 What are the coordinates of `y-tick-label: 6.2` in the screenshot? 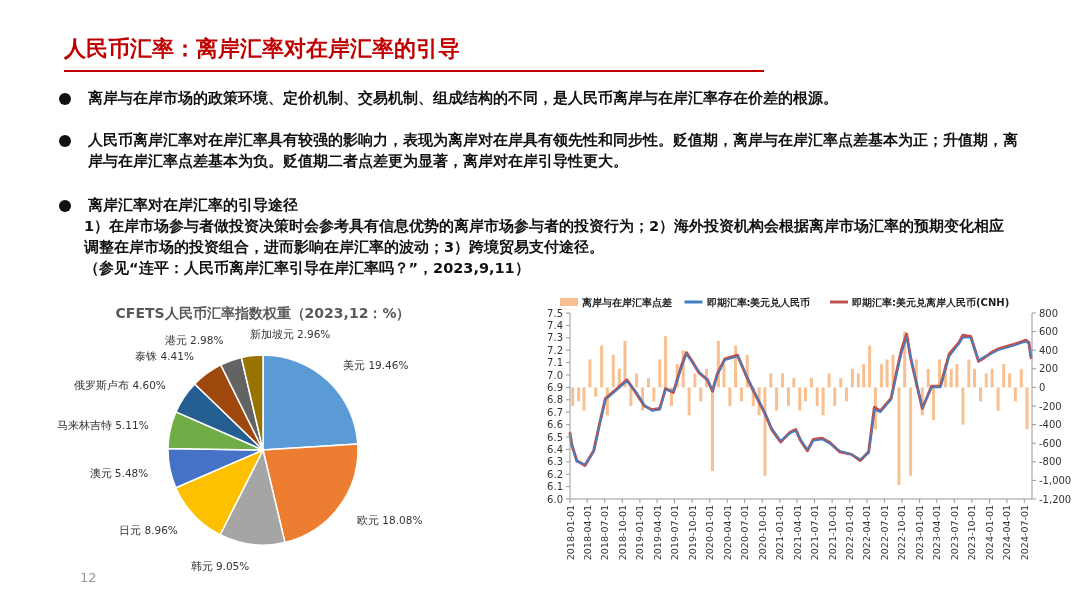 It's located at (555, 474).